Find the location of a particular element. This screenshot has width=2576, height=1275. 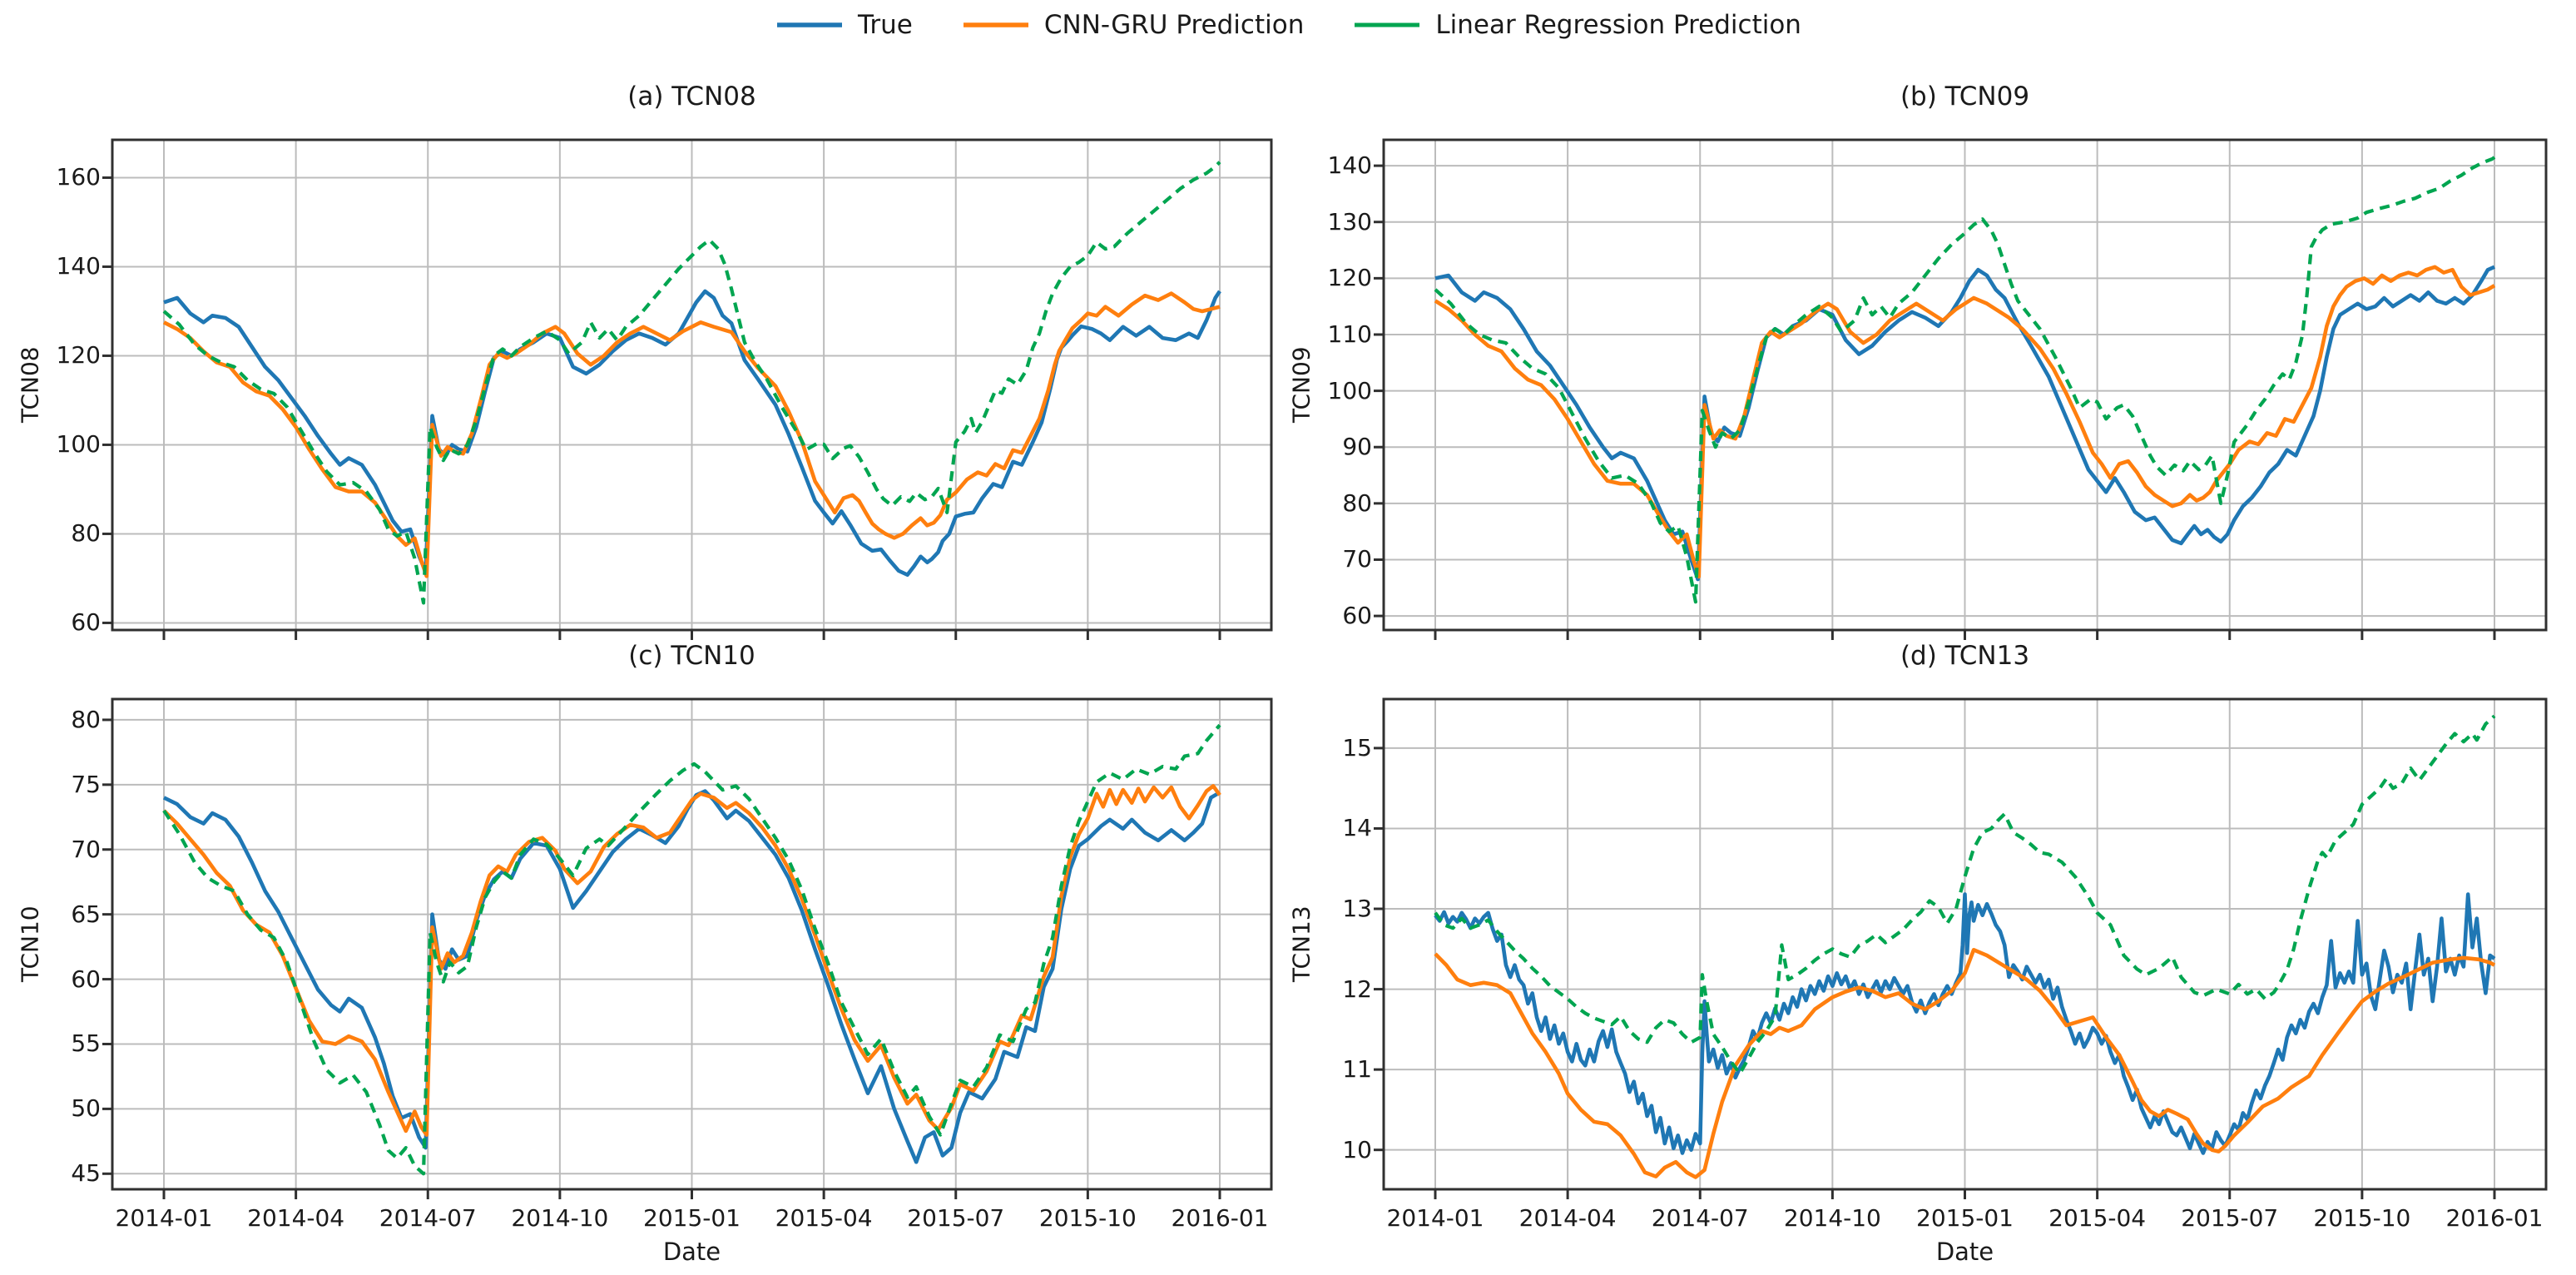

legend-item-linreg: Linear Regression Prediction is located at coordinates (1576, 25).